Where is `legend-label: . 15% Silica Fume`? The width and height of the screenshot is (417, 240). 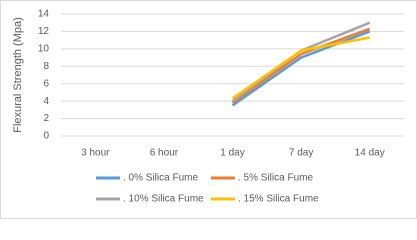
legend-label: . 15% Silica Fume is located at coordinates (278, 199).